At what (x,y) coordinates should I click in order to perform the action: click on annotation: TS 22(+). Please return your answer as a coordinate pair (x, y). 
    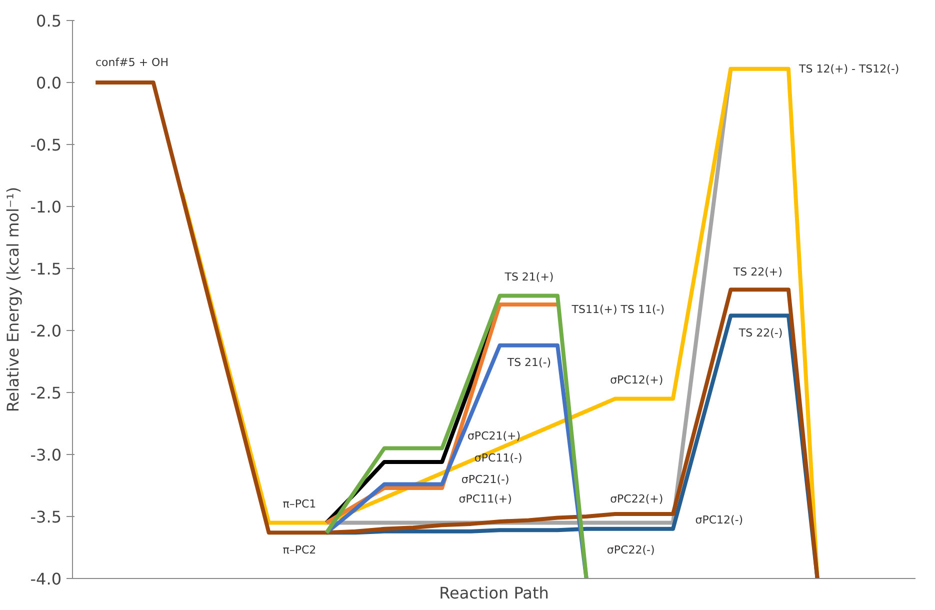
    Looking at the image, I should click on (757, 272).